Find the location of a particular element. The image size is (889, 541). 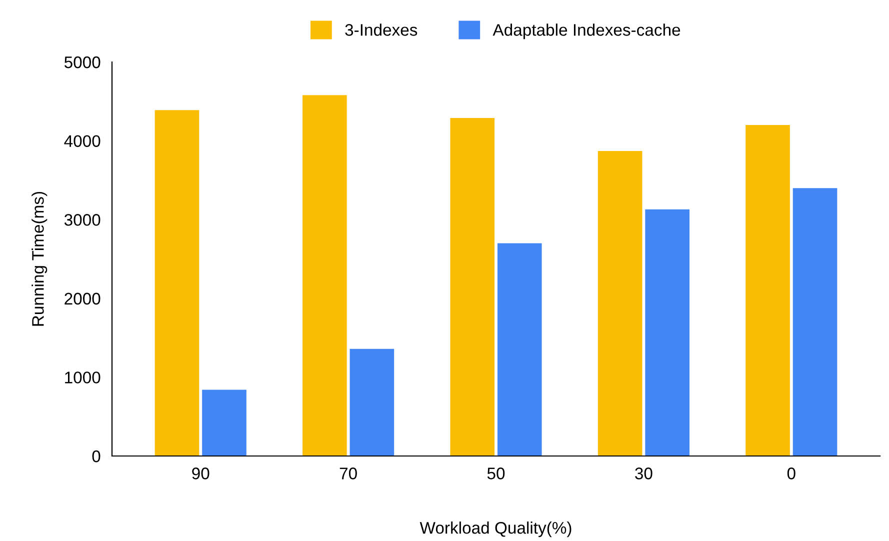

y-tick-label: 4000 is located at coordinates (82, 141).